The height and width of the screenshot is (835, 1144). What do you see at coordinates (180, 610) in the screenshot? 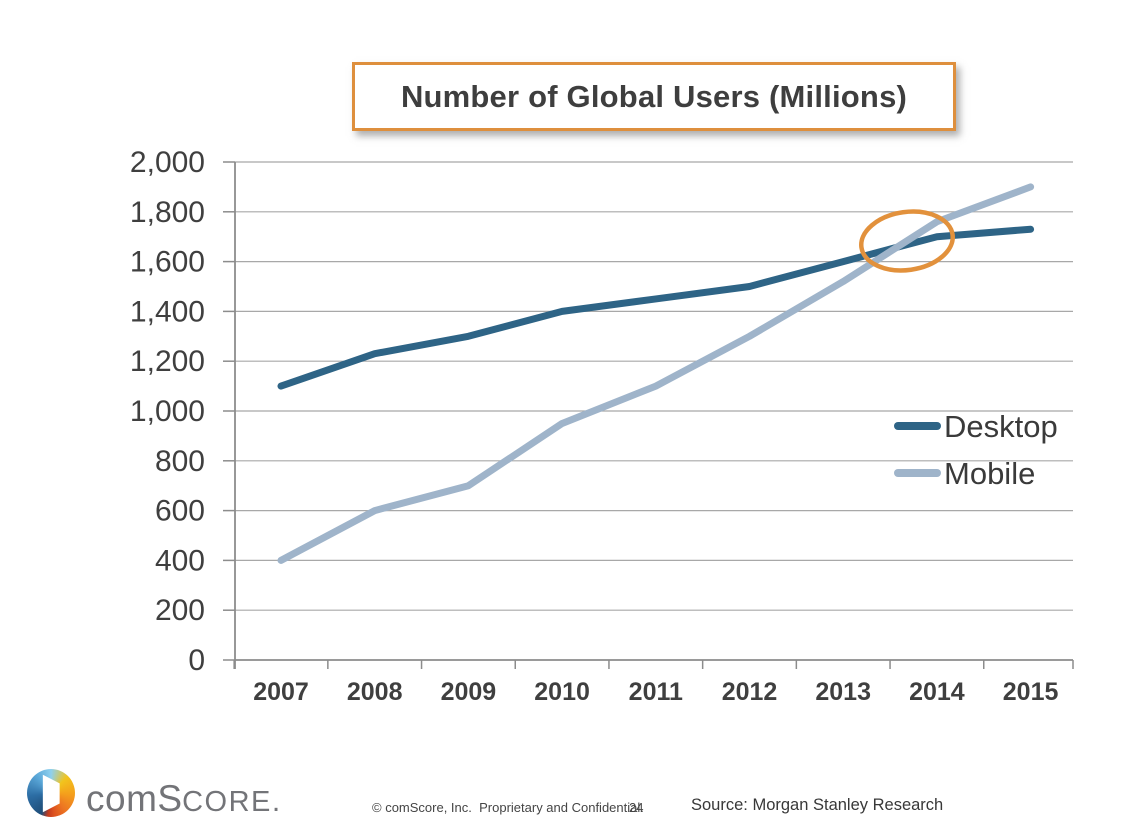
I see `y-axis-label: 200` at bounding box center [180, 610].